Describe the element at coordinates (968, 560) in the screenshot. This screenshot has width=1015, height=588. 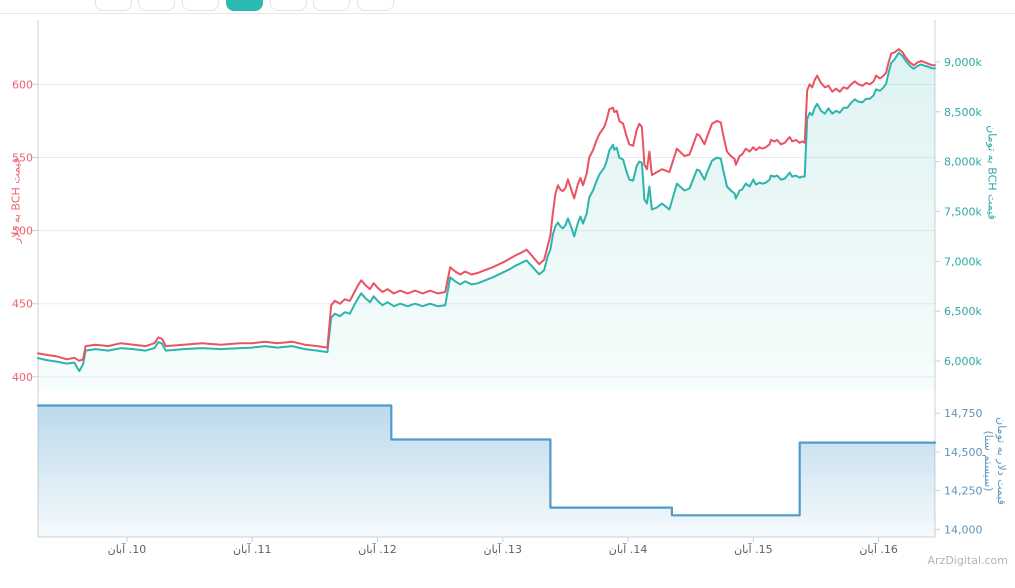
I see `watermark-text: ArzDigital.com` at that location.